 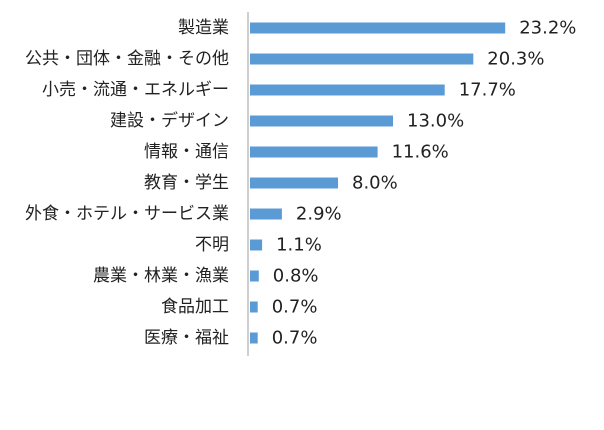 I want to click on value-label: 0.8%, so click(x=296, y=276).